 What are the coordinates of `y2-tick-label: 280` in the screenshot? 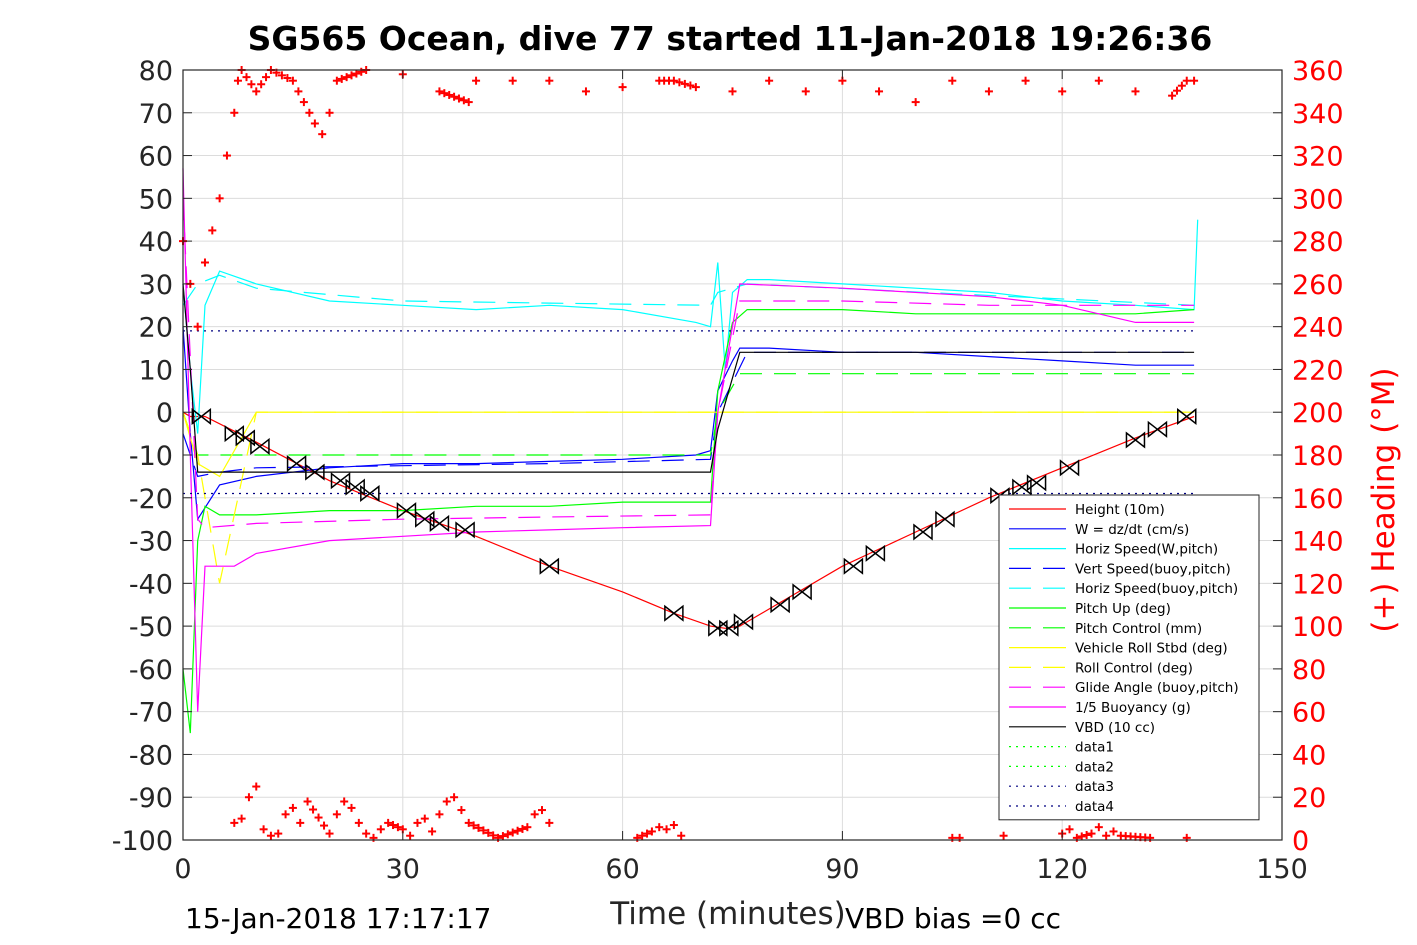 It's located at (1318, 242).